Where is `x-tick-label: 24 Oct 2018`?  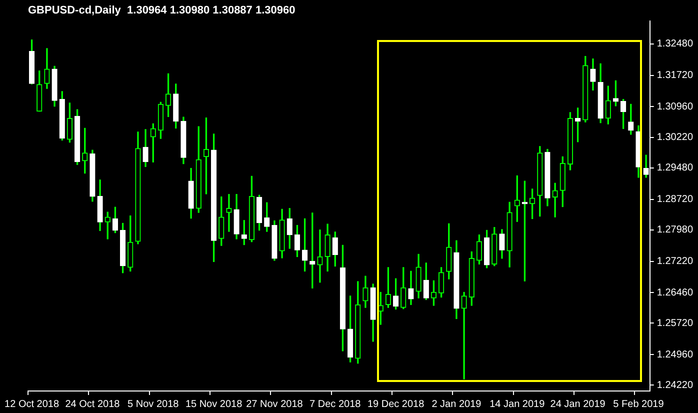
x-tick-label: 24 Oct 2018 is located at coordinates (92, 404).